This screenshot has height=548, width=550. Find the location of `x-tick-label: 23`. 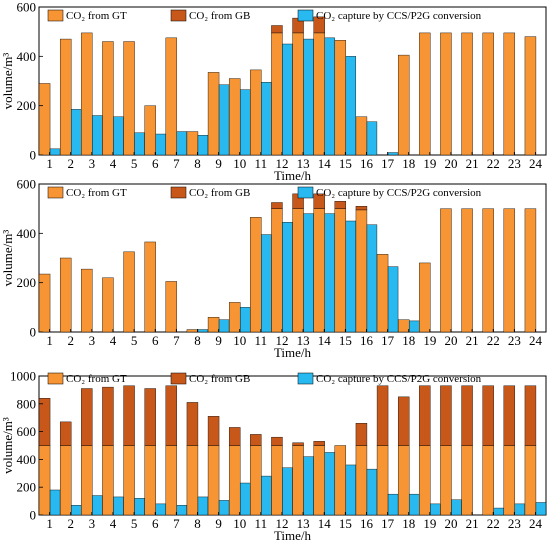

x-tick-label: 23 is located at coordinates (514, 523).